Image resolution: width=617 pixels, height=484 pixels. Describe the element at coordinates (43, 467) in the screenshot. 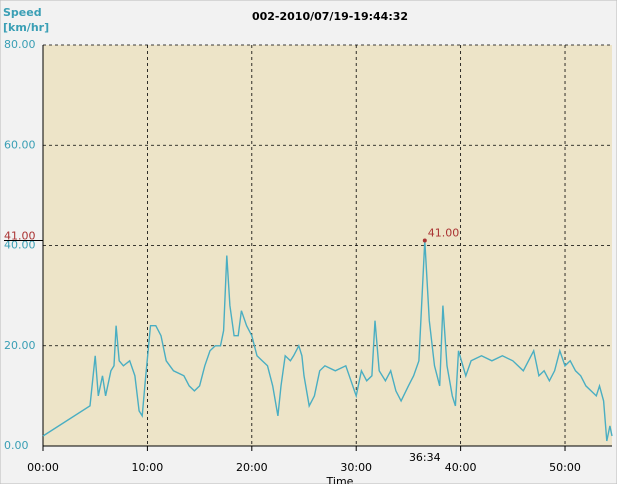

I see `x-tick-label: 00:00` at that location.